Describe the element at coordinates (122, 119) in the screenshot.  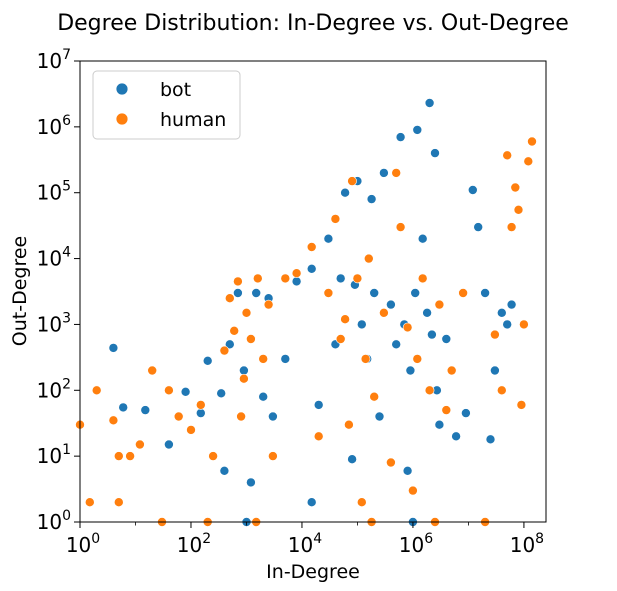
I see `legend-marker-human` at that location.